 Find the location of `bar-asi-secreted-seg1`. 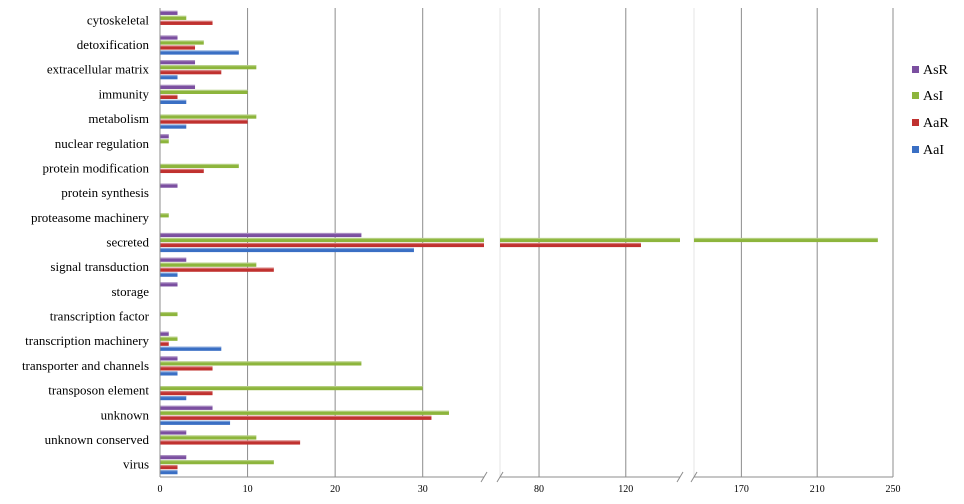

bar-asi-secreted-seg1 is located at coordinates (590, 240).